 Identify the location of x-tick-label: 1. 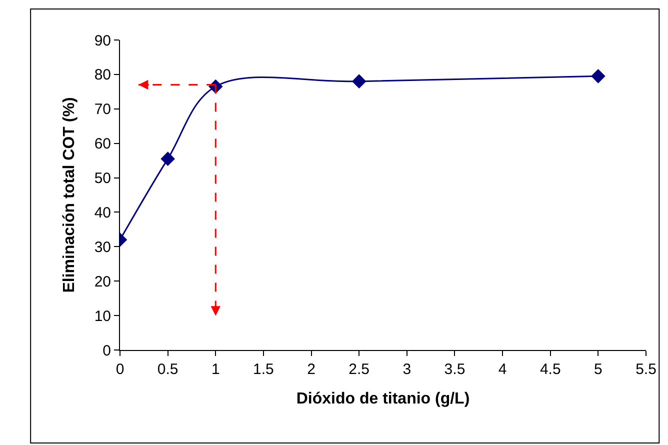
(215, 369).